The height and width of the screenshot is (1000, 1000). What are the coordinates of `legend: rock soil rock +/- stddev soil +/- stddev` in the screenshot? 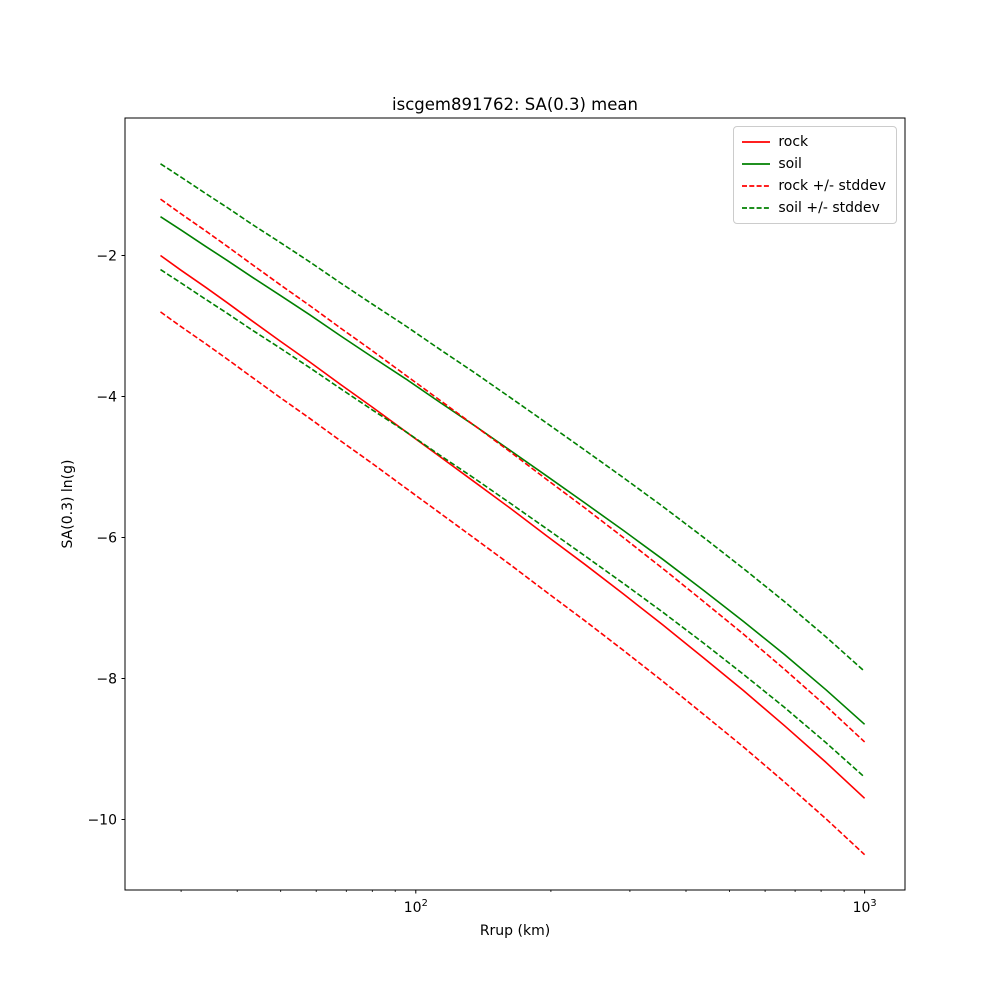 It's located at (815, 175).